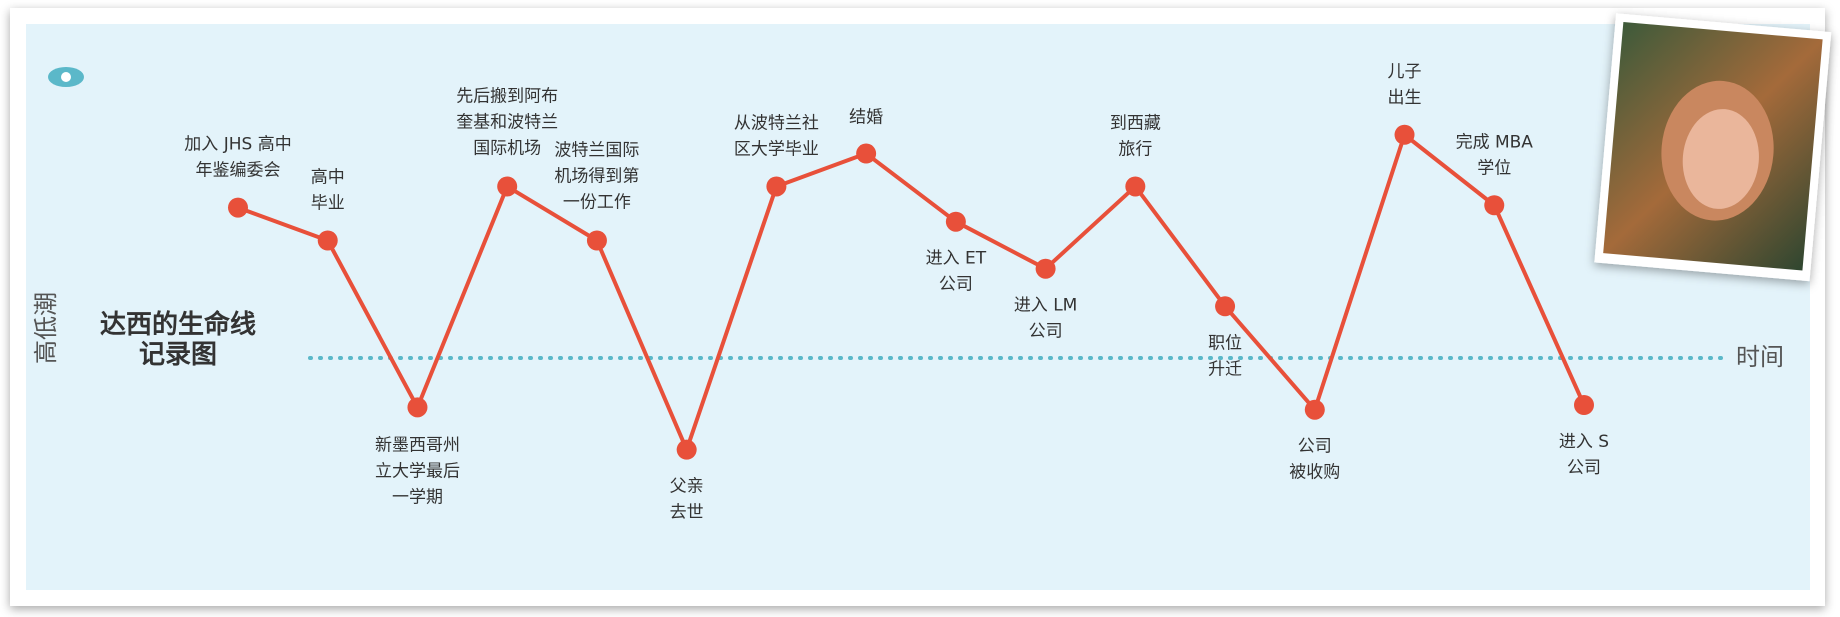 The width and height of the screenshot is (1840, 617). What do you see at coordinates (1713, 147) in the screenshot?
I see `photo` at bounding box center [1713, 147].